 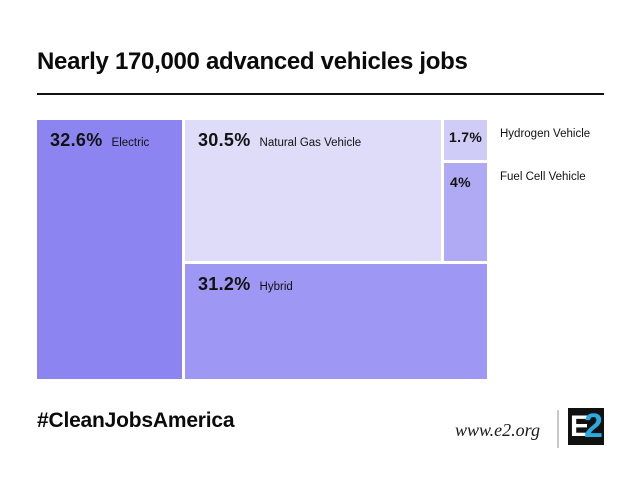 What do you see at coordinates (224, 284) in the screenshot?
I see `segment-value: 31.2%` at bounding box center [224, 284].